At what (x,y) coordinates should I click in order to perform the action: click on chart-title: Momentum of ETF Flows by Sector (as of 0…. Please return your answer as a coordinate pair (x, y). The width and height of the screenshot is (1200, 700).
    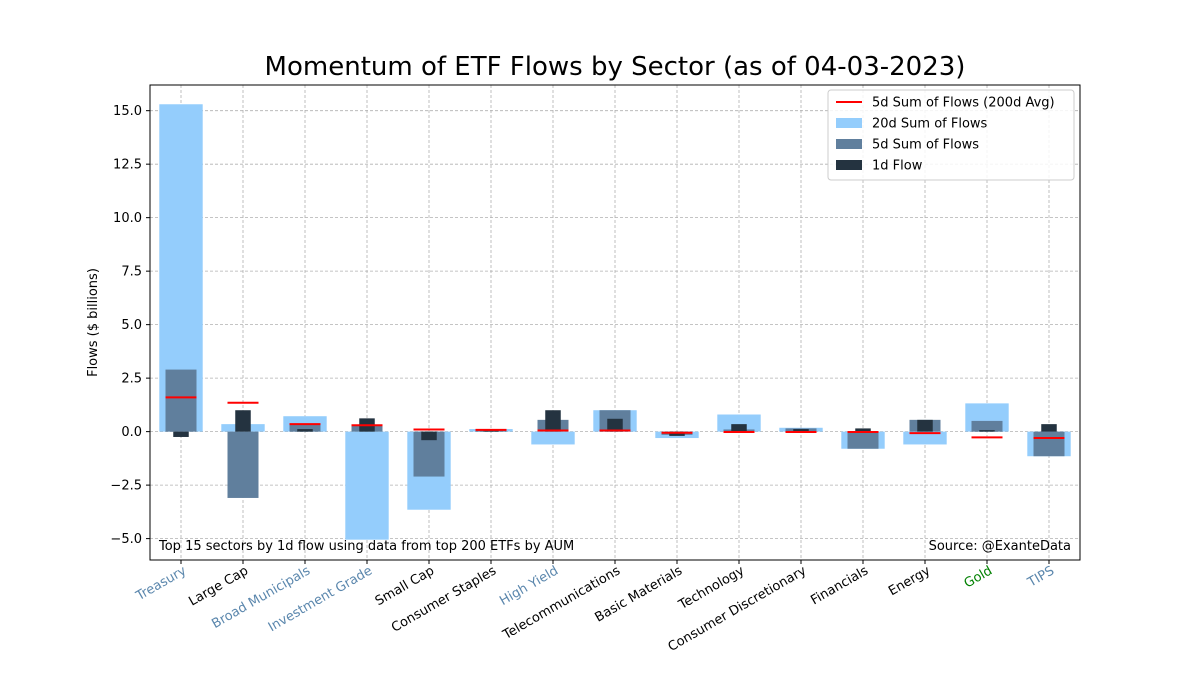
    Looking at the image, I should click on (615, 67).